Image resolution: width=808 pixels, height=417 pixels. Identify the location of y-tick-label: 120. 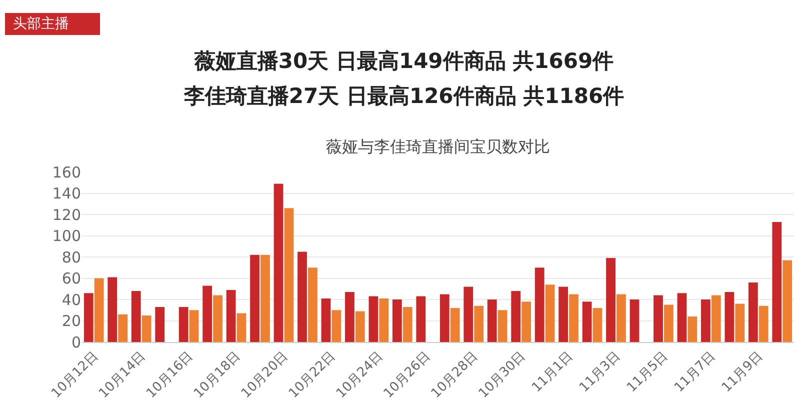
(66, 215).